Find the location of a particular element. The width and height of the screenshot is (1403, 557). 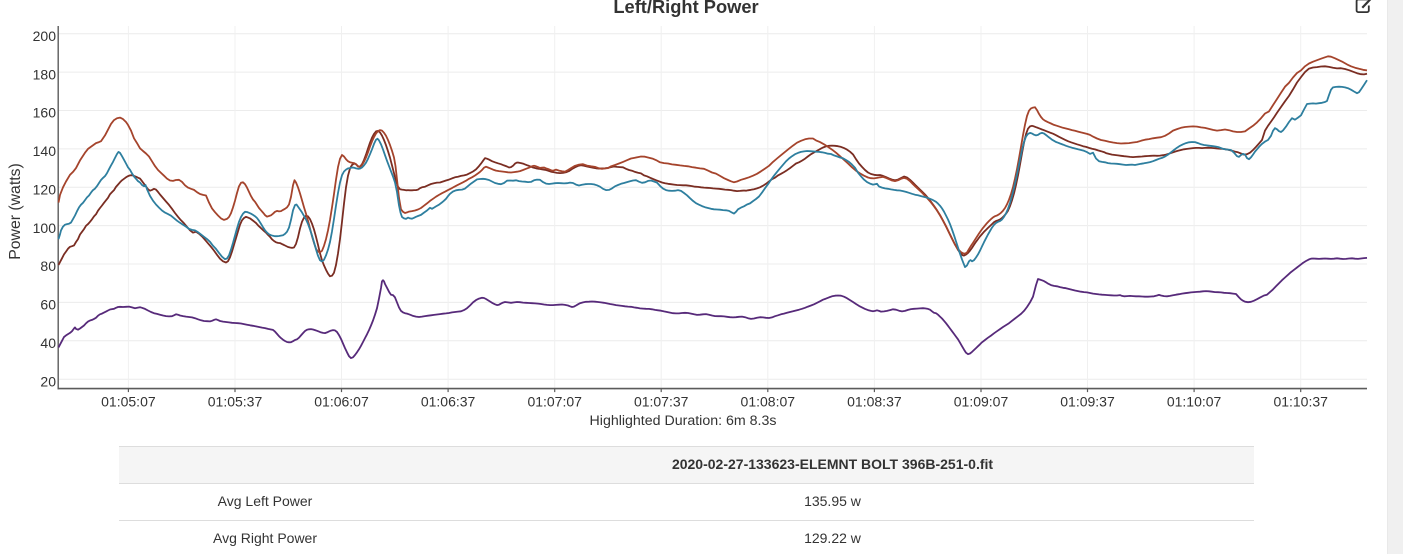

svg-text: 20 is located at coordinates (48, 381).